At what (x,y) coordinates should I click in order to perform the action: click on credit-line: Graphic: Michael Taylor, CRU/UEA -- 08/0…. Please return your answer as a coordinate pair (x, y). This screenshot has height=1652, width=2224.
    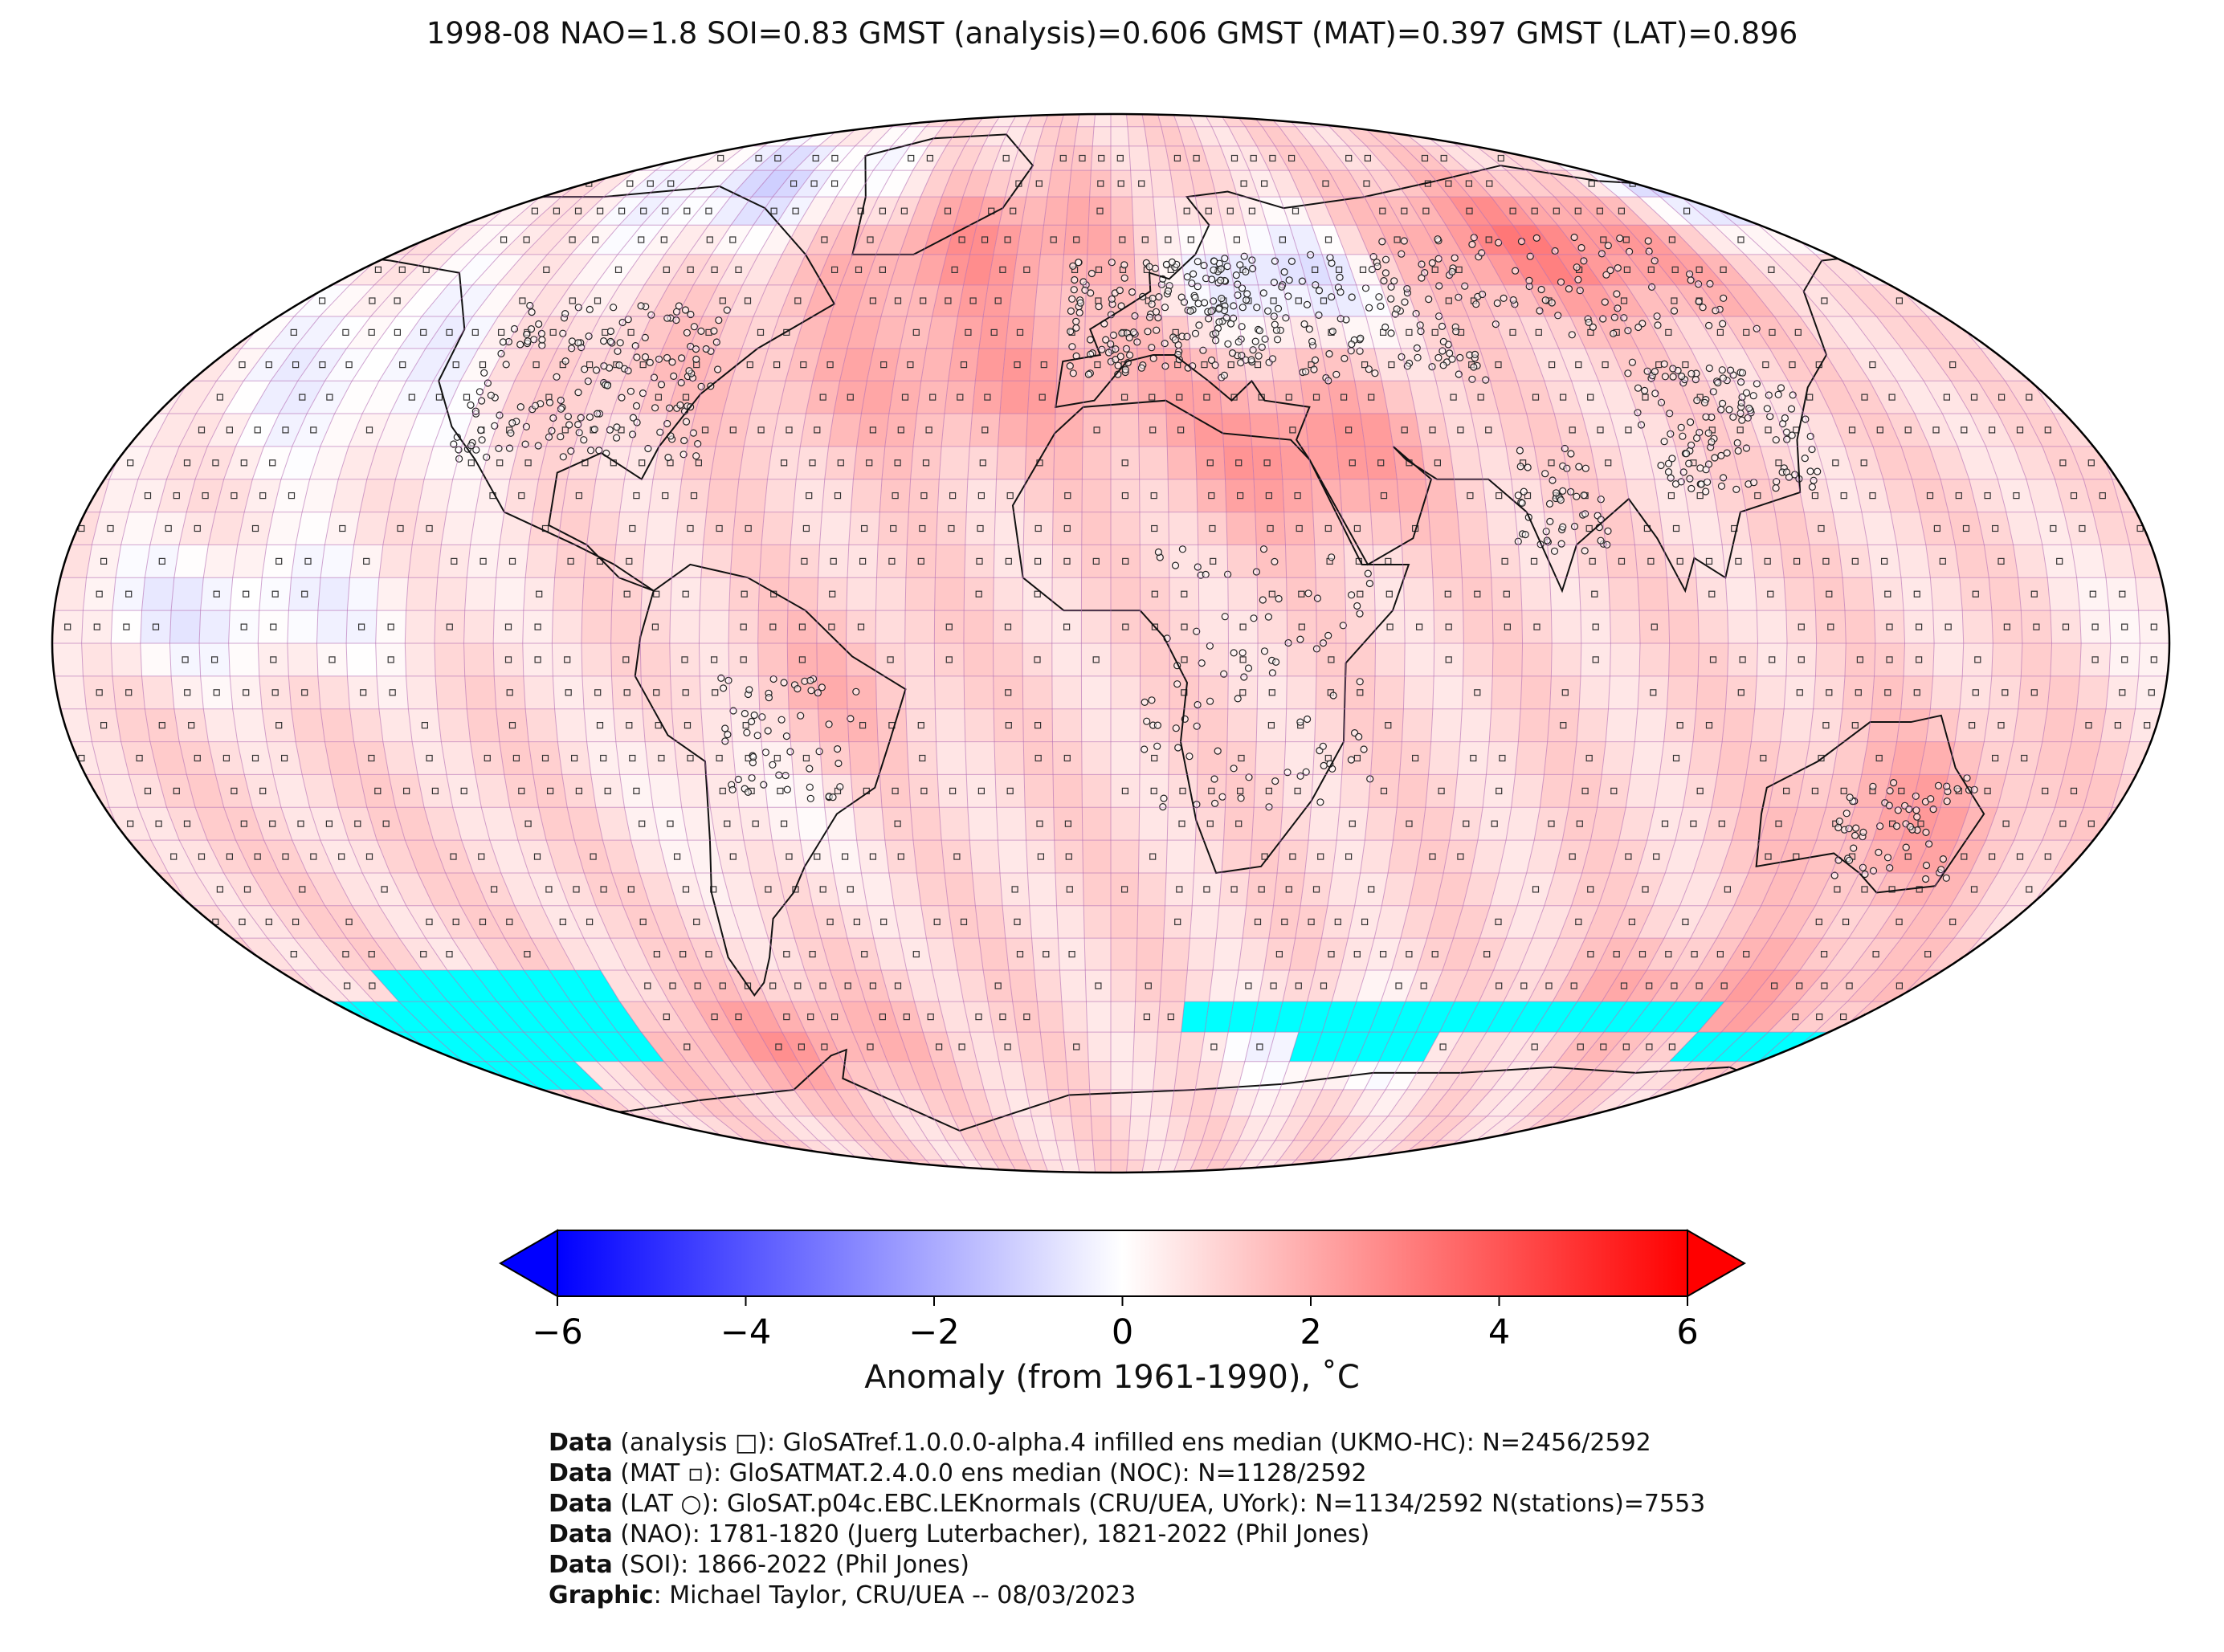
    Looking at the image, I should click on (842, 1595).